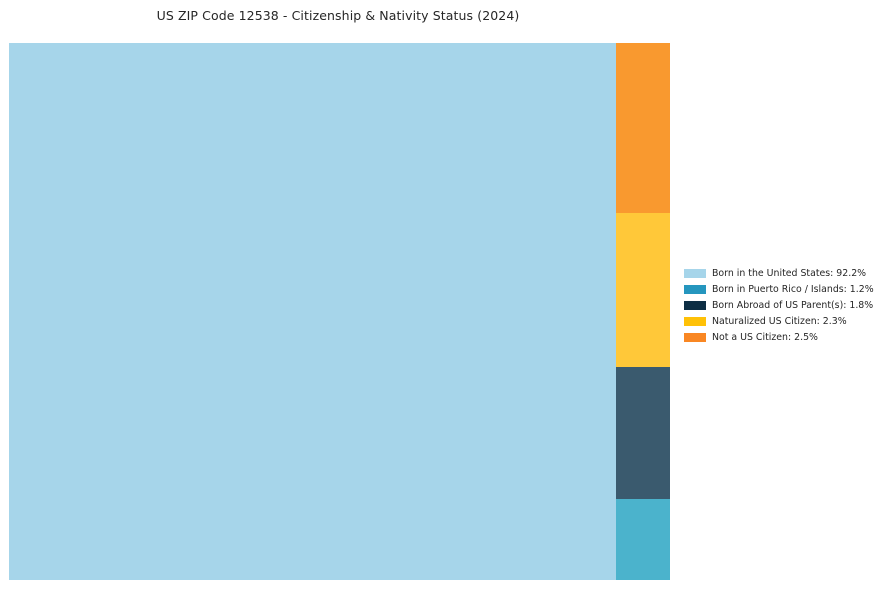 Image resolution: width=889 pixels, height=590 pixels. I want to click on legend-item-label: Born Abroad of US Parent(s): 1.8%, so click(793, 305).